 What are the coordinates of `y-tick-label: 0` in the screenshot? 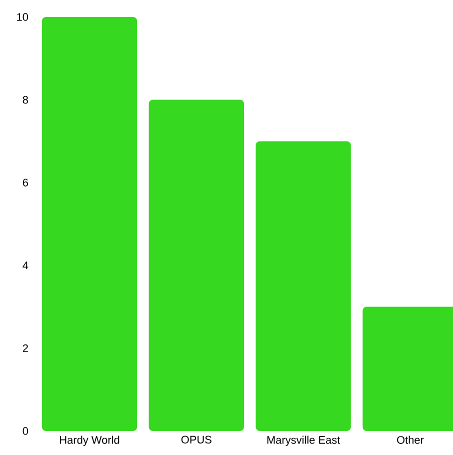 It's located at (25, 431).